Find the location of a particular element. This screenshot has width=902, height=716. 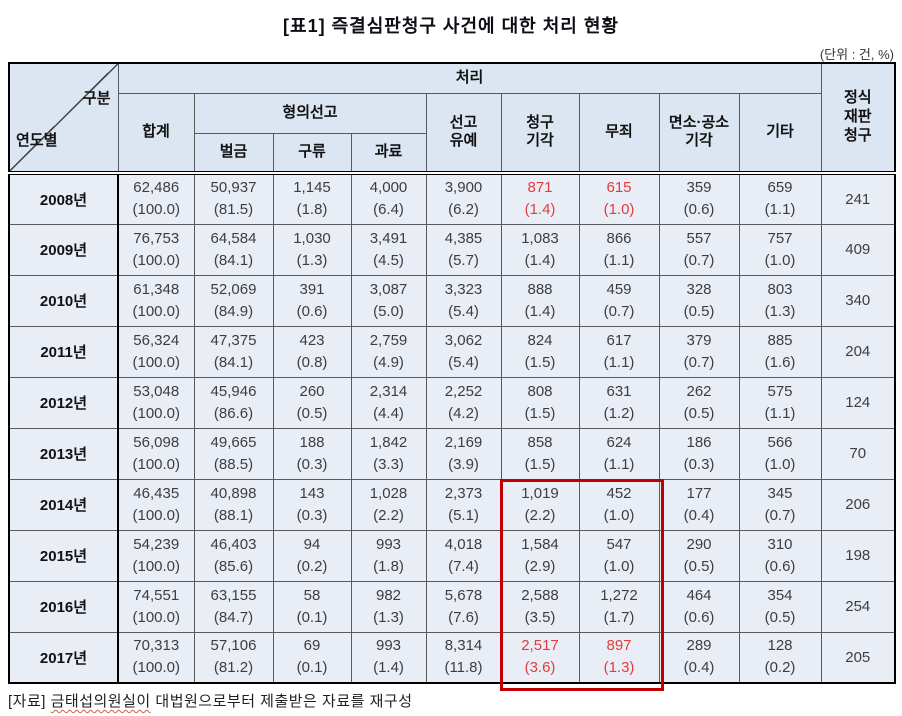

data-cell: 69 (0.1) is located at coordinates (312, 657).